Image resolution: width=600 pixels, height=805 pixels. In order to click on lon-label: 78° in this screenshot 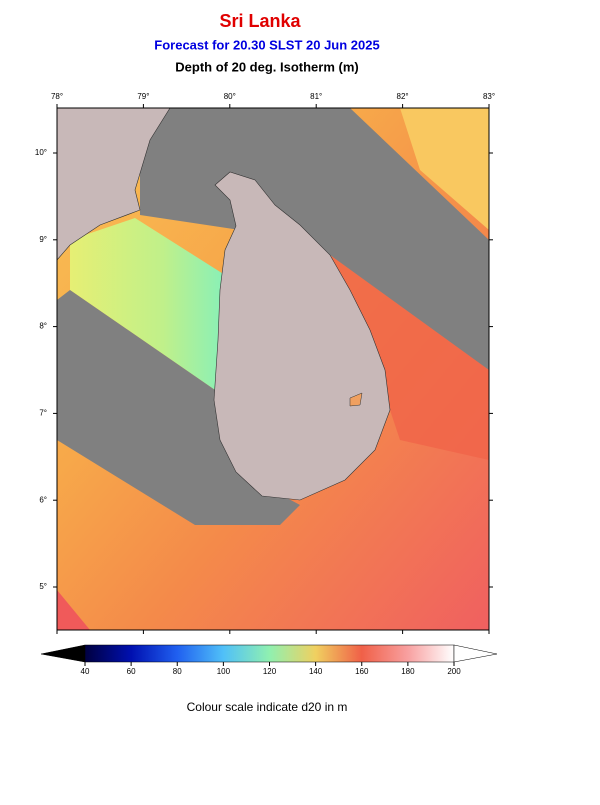, I will do `click(57, 96)`.